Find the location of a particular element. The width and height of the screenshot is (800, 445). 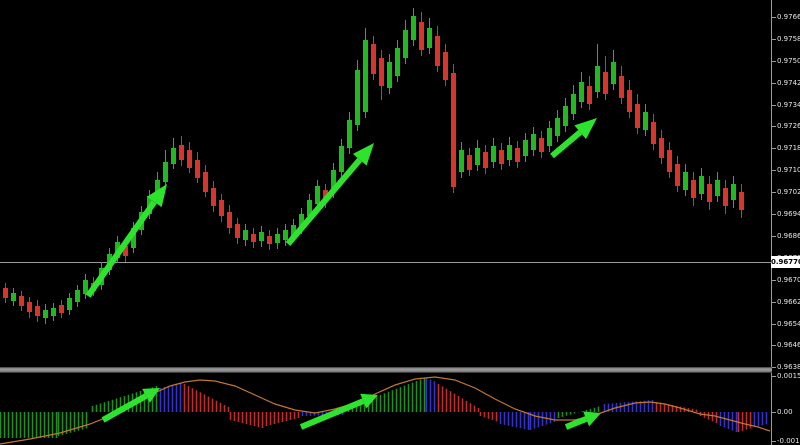

price-tick-label: 0.96545 is located at coordinates (788, 324).